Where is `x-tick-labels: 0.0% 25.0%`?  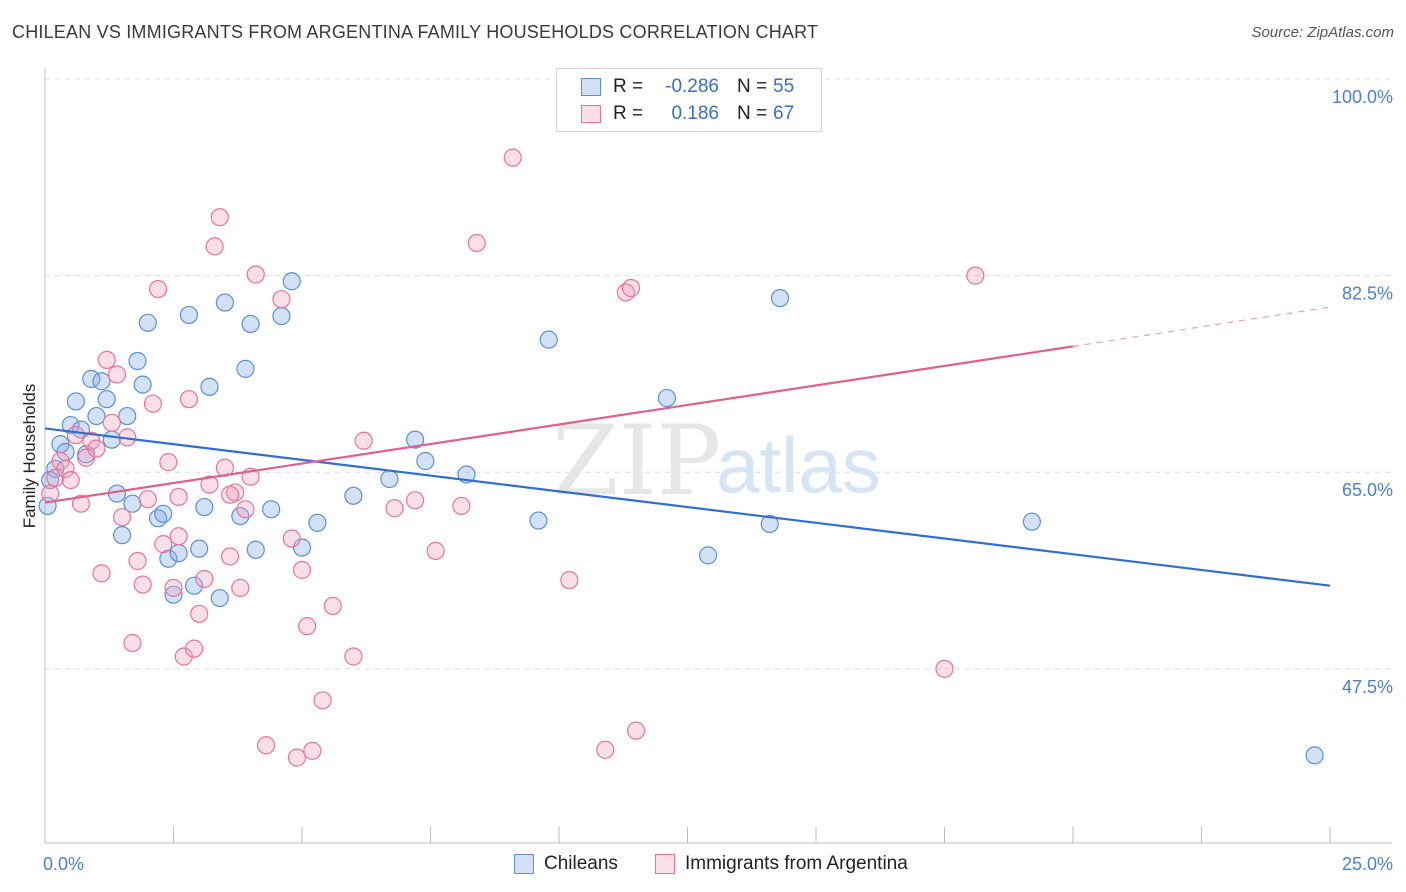 x-tick-labels: 0.0% 25.0% is located at coordinates (718, 864).